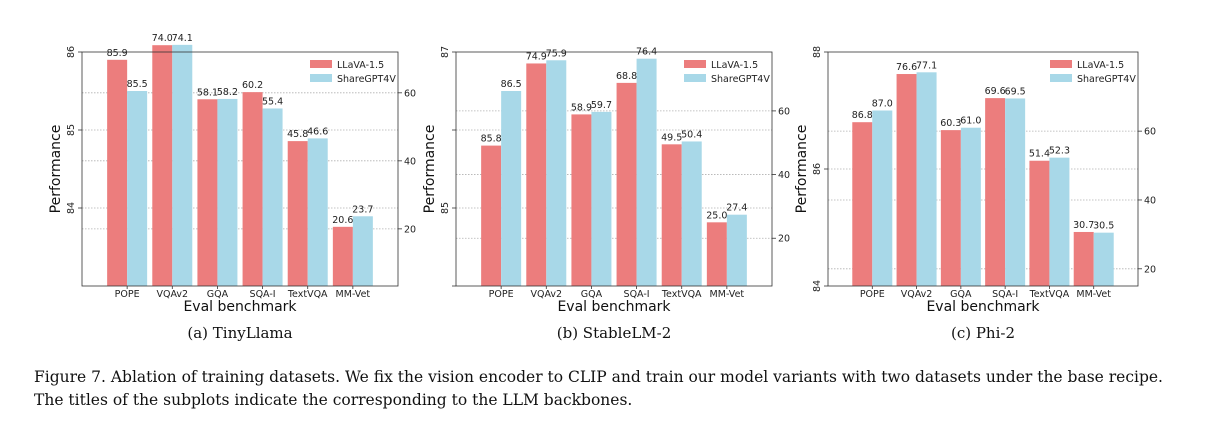 This screenshot has height=433, width=1227. Describe the element at coordinates (614, 333) in the screenshot. I see `subplot-title: (b) StableLM-2` at that location.